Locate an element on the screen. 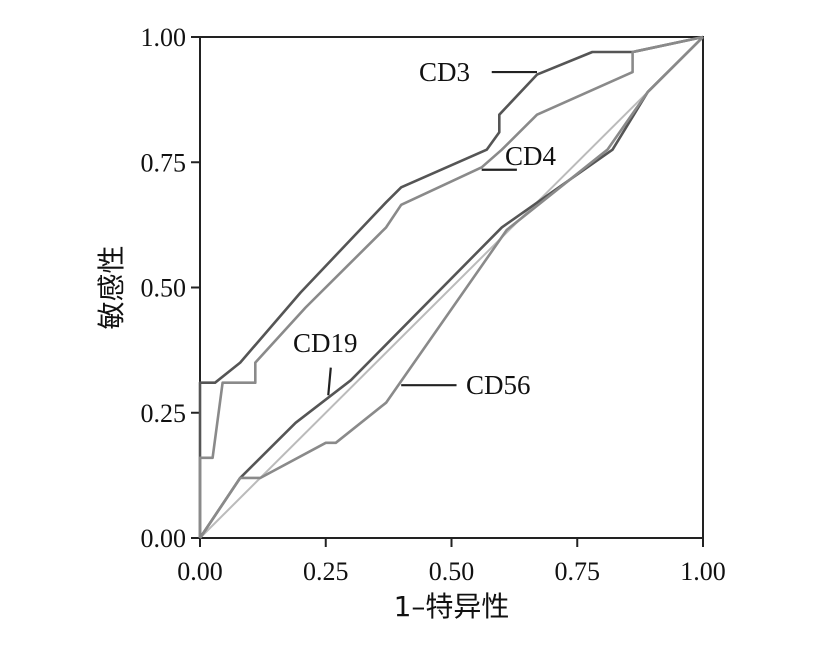 Image resolution: width=826 pixels, height=649 pixels. y-tick-label: 0.75 is located at coordinates (164, 162).